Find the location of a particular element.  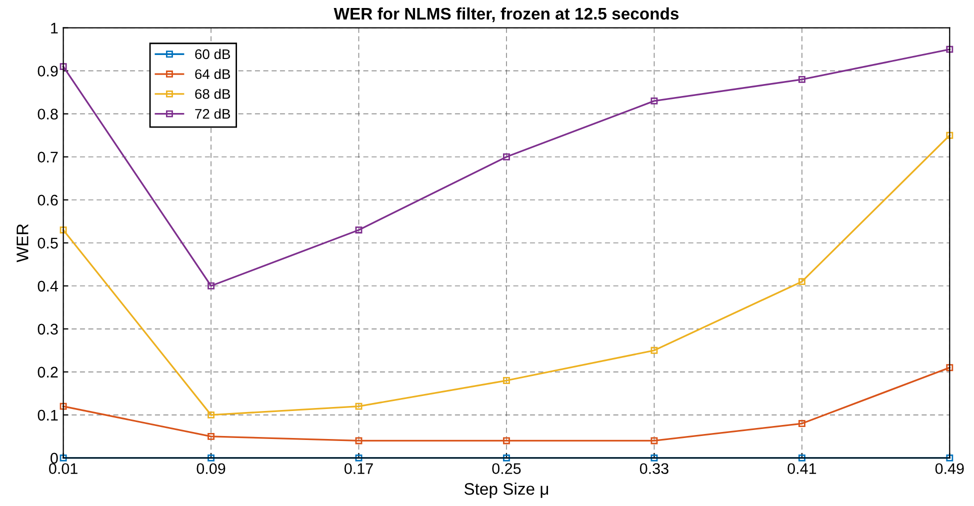

legend-label: 72 dB is located at coordinates (212, 113).